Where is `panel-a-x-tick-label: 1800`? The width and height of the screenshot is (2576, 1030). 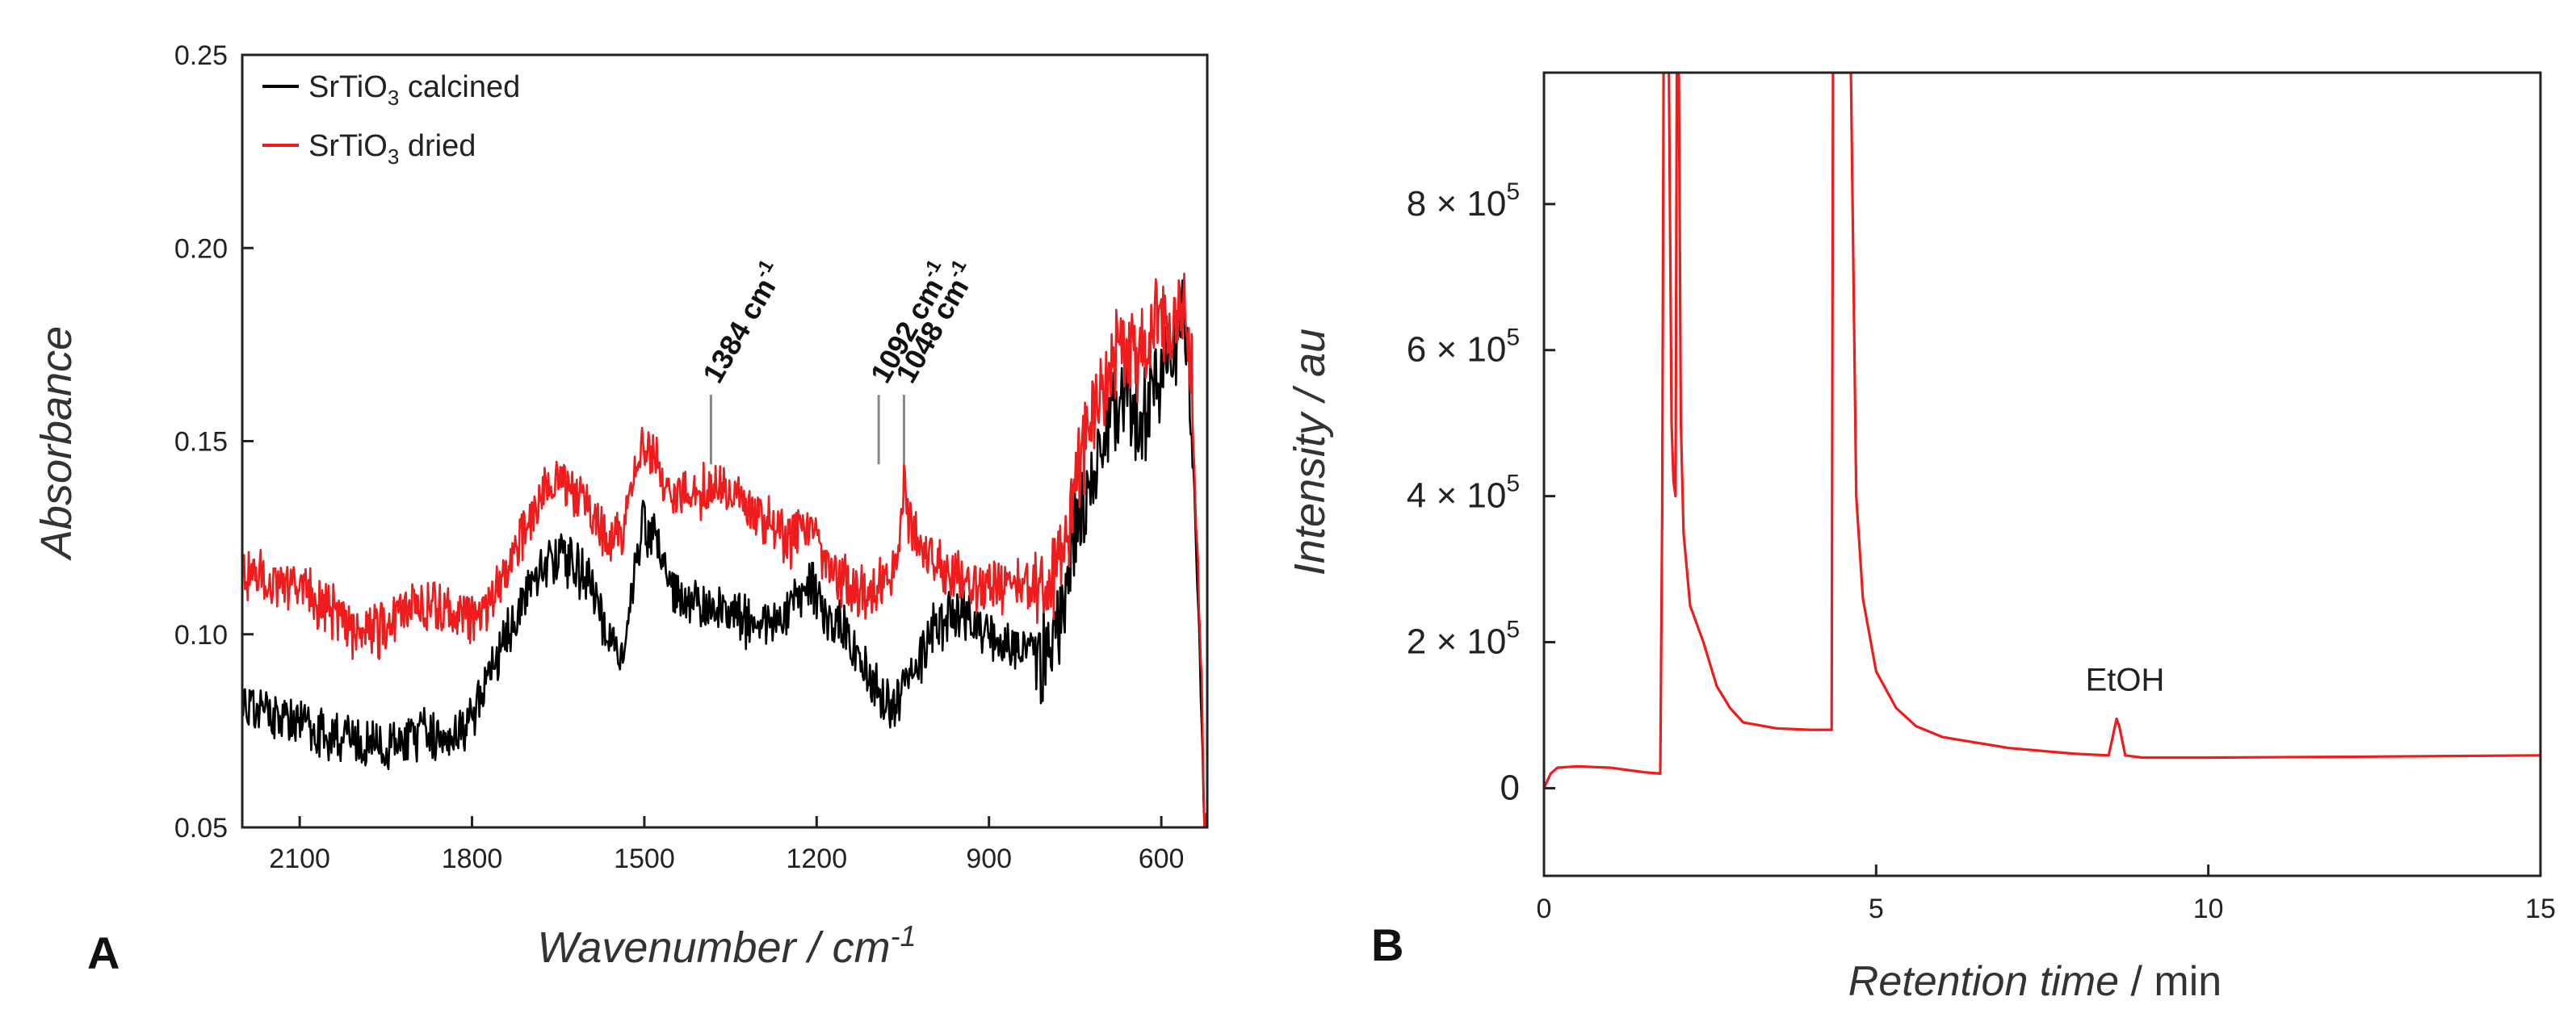
panel-a-x-tick-label: 1800 is located at coordinates (472, 859).